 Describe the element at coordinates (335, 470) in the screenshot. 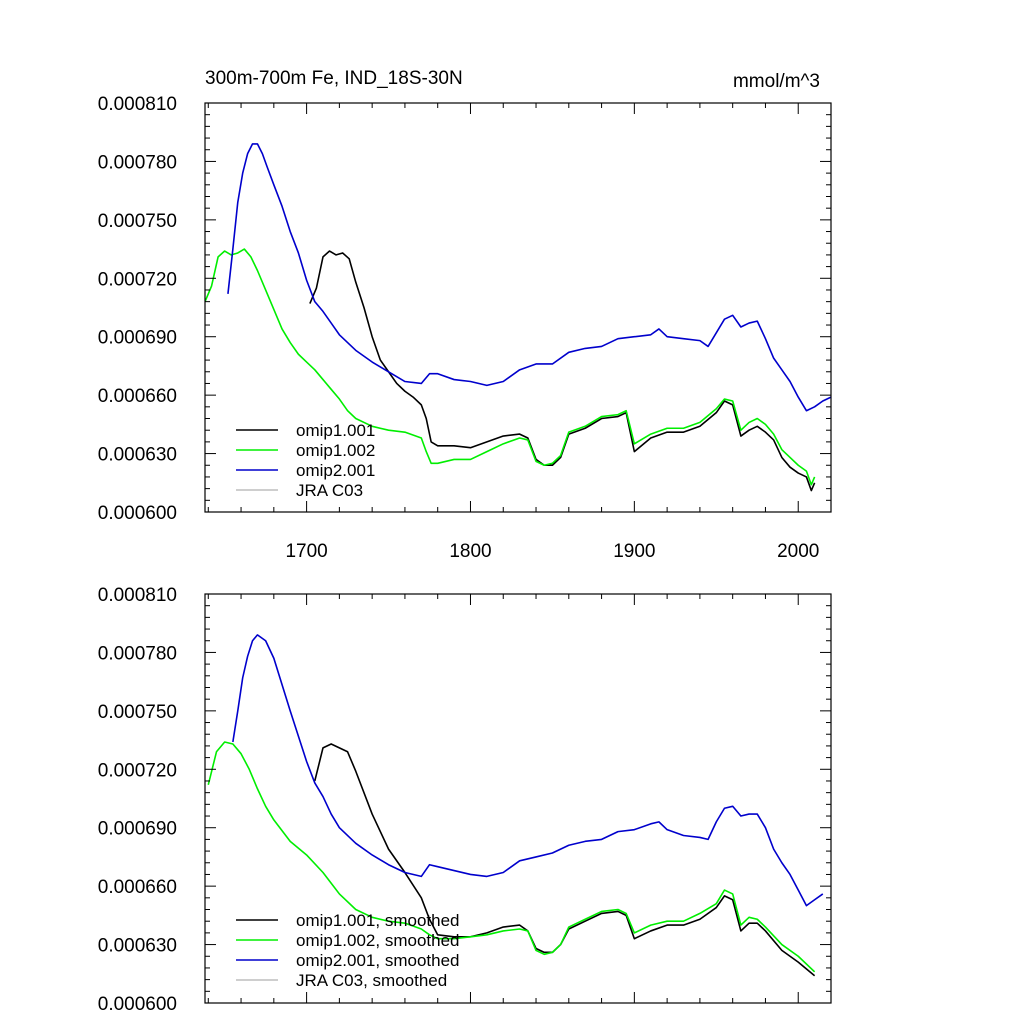

I see `legend-label: omip2.001` at that location.